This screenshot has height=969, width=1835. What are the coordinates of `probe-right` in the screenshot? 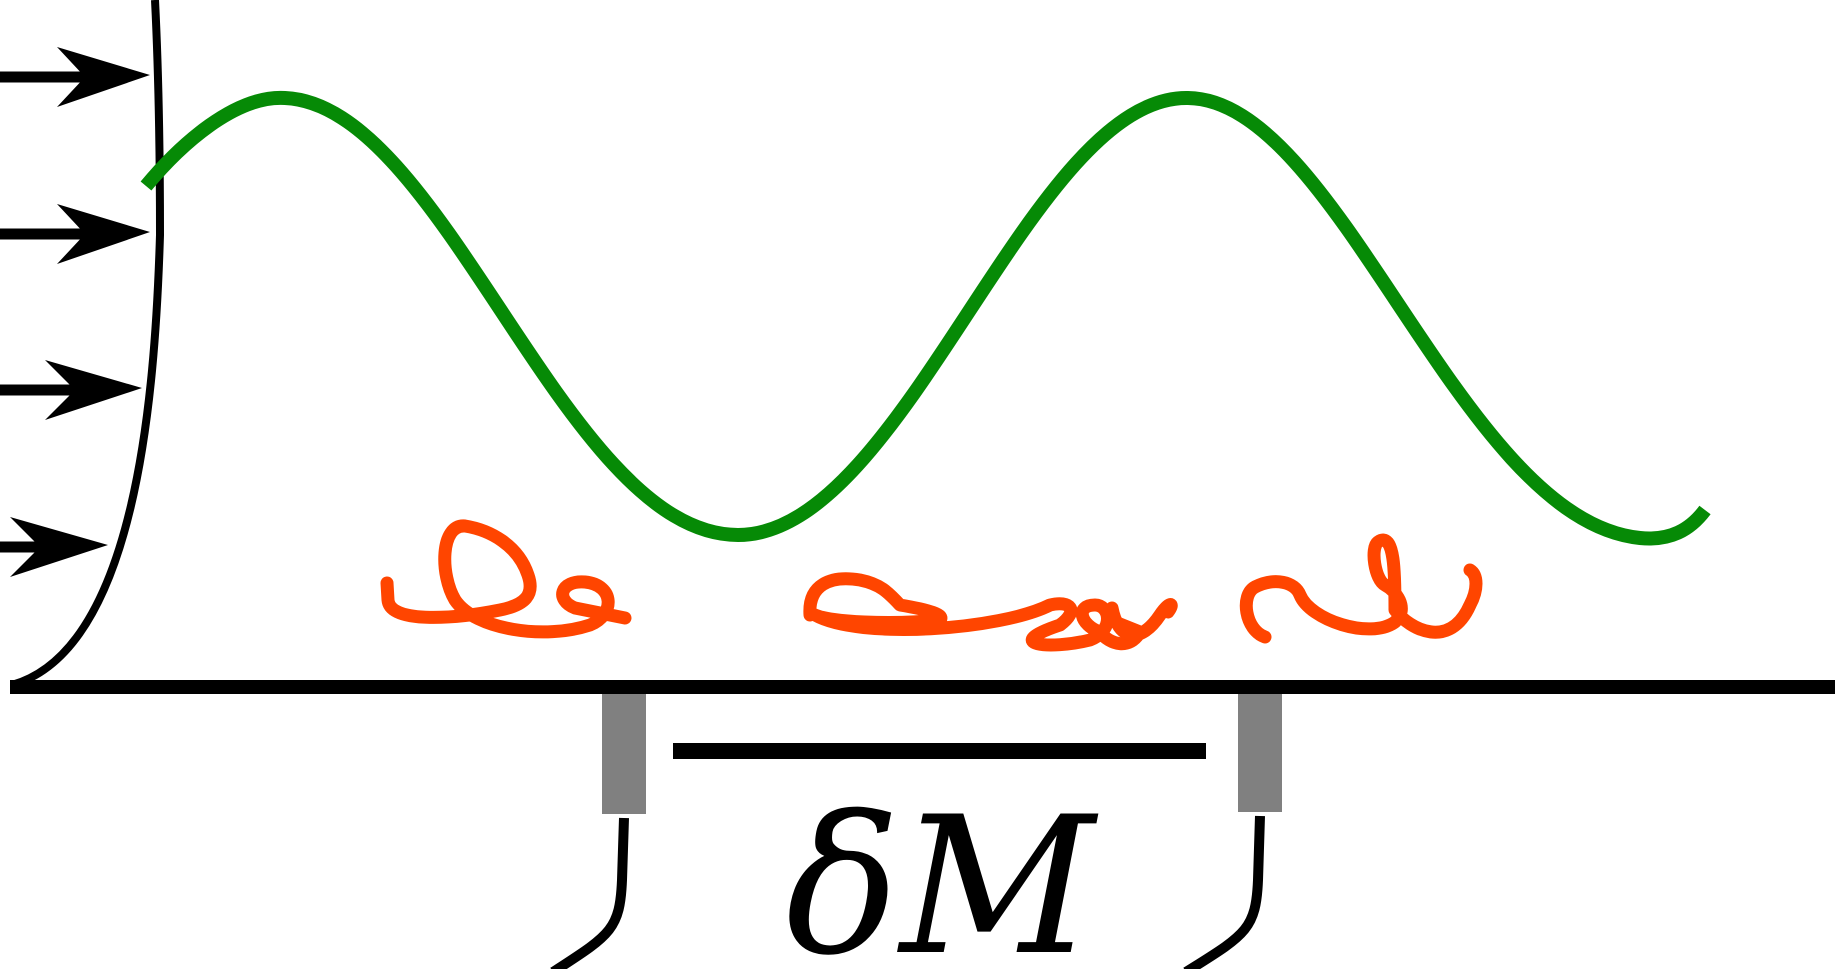 It's located at (1232, 831).